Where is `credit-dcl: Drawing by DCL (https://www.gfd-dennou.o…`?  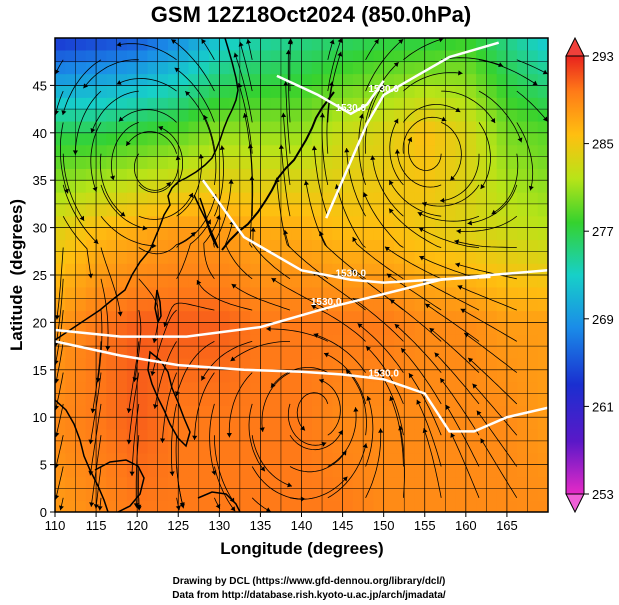
credit-dcl: Drawing by DCL (https://www.gfd-dennou.o… is located at coordinates (309, 581).